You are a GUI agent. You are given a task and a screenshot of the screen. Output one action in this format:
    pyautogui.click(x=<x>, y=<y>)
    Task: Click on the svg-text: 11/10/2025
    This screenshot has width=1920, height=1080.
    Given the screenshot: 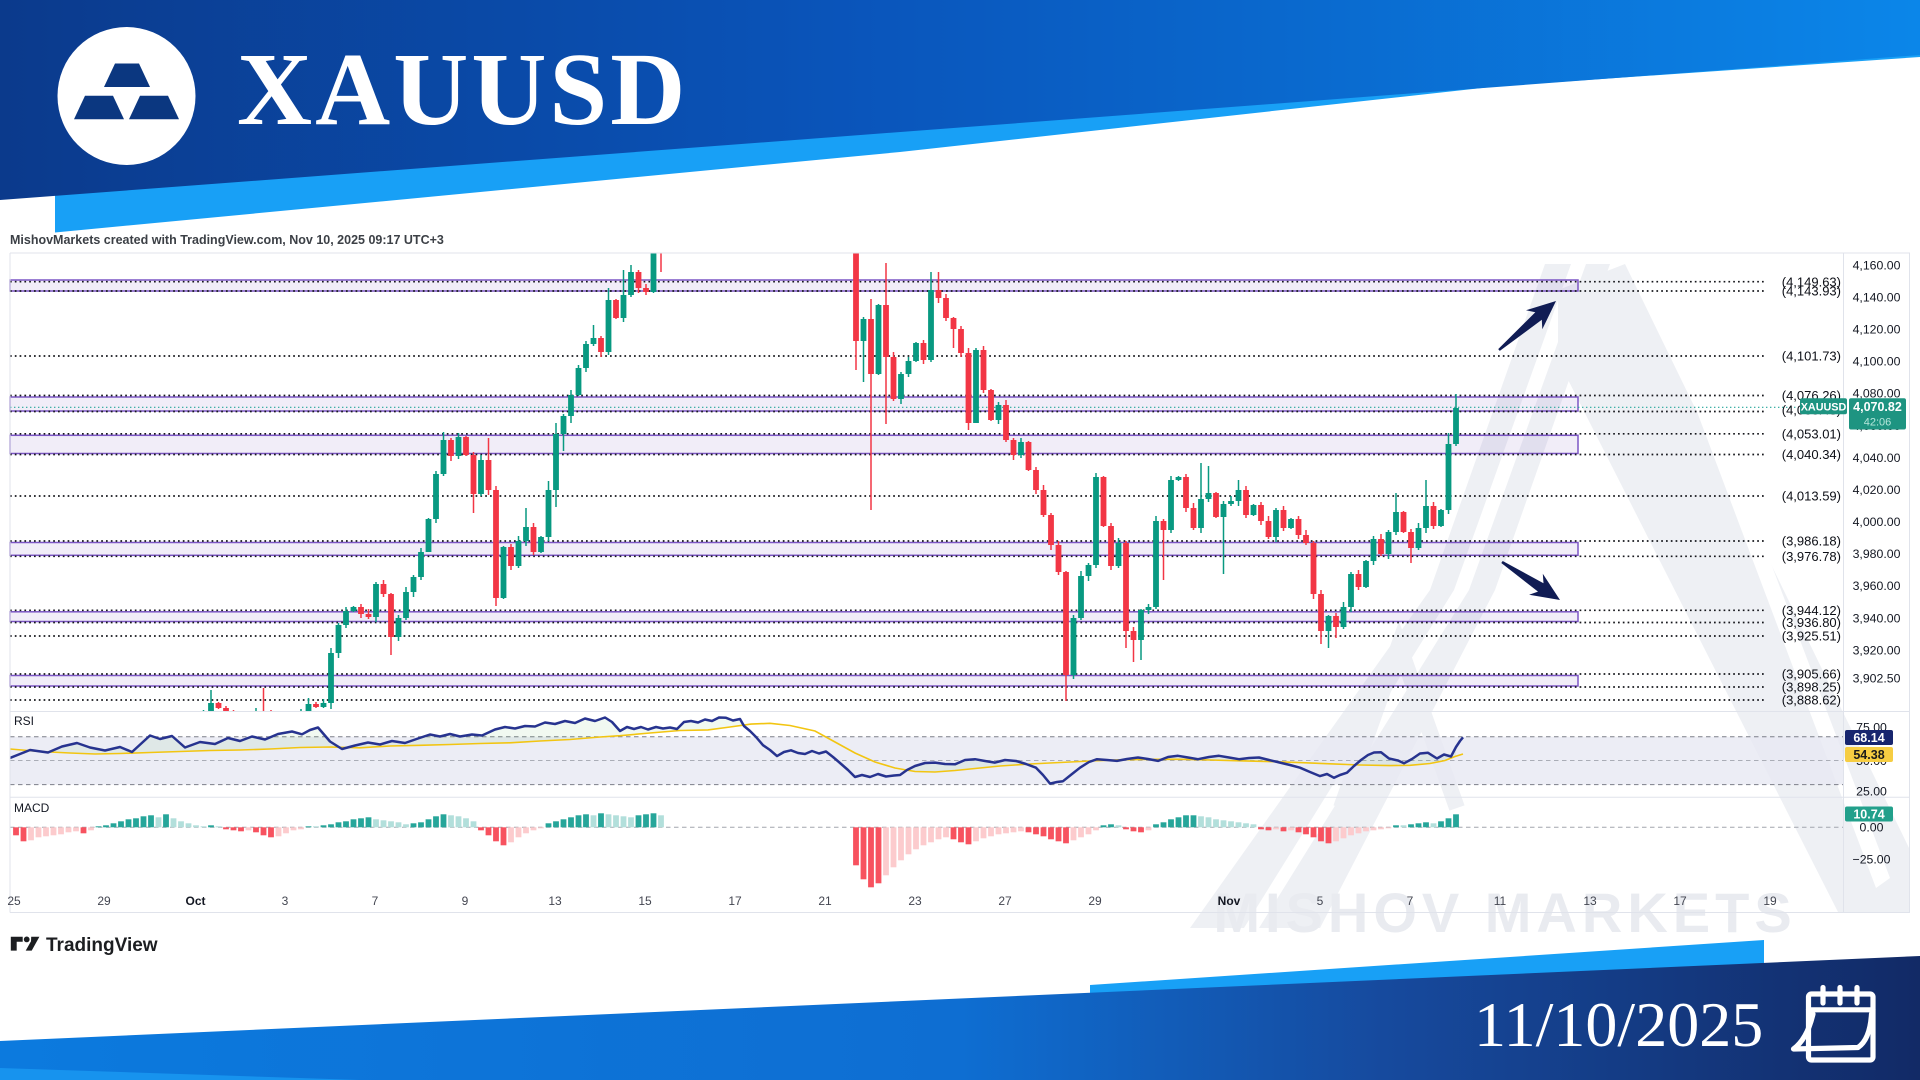 What is the action you would take?
    pyautogui.click(x=1618, y=1024)
    